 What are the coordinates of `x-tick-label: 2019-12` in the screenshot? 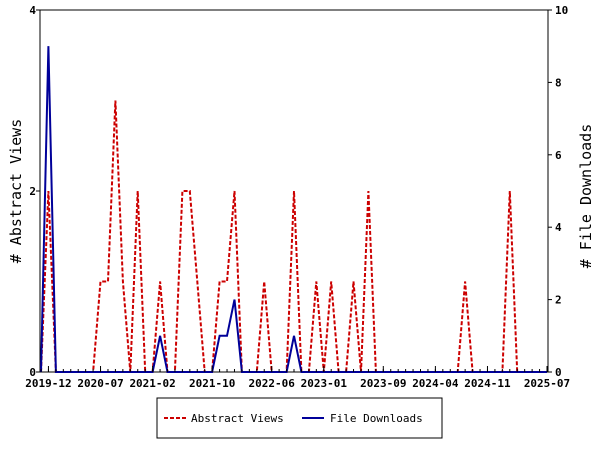 It's located at (48, 383).